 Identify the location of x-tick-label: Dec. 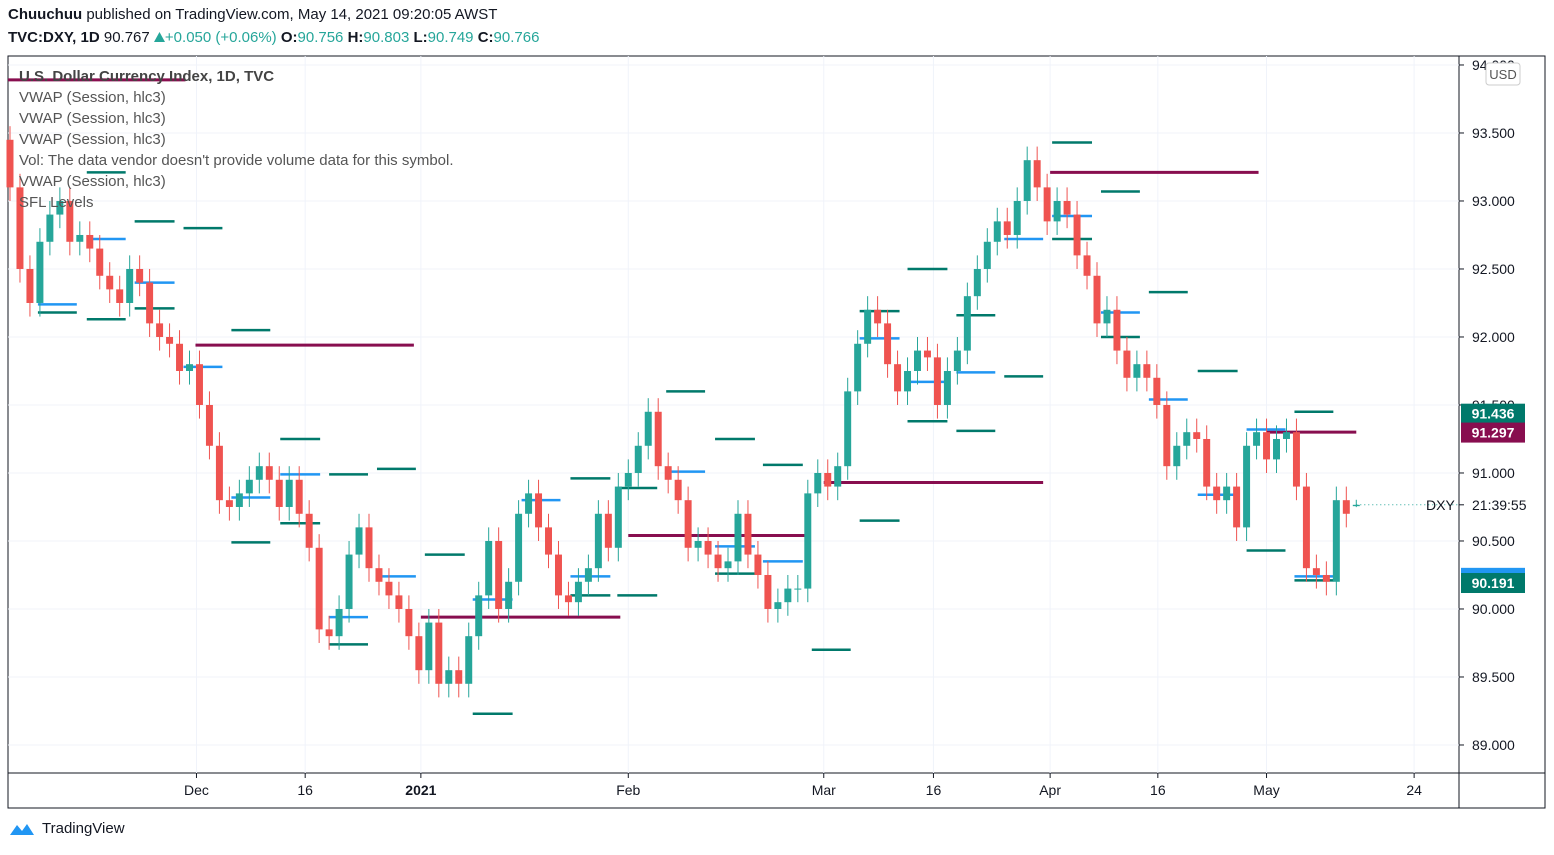
(196, 790).